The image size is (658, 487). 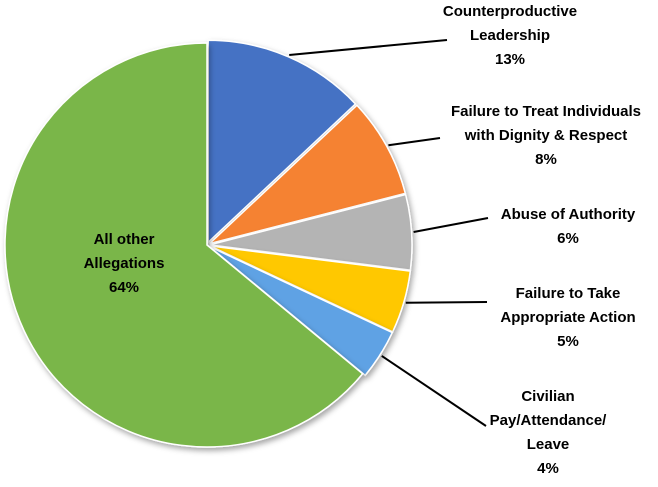 I want to click on slice-value-label: 6%, so click(x=568, y=238).